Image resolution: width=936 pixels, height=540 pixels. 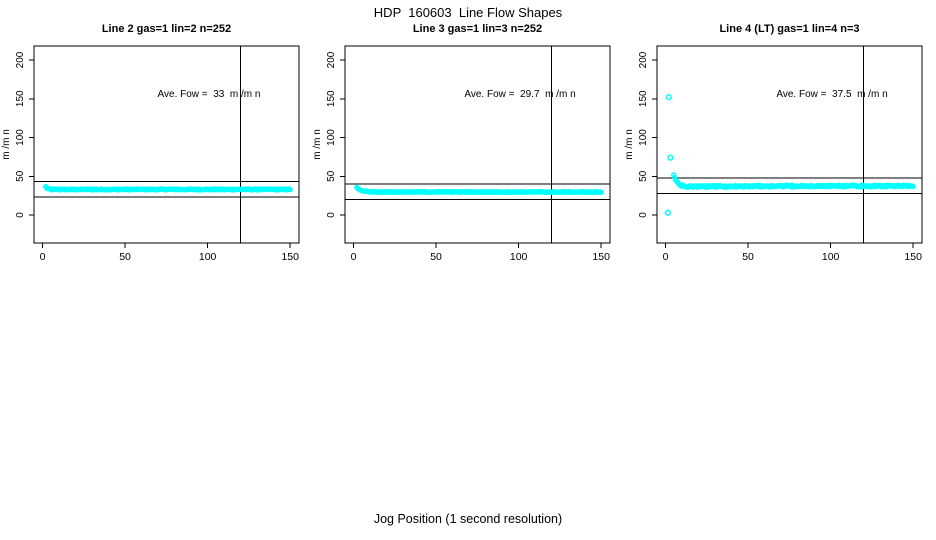 What do you see at coordinates (468, 519) in the screenshot?
I see `x-axis-label: Jog Position (1 second resolution)` at bounding box center [468, 519].